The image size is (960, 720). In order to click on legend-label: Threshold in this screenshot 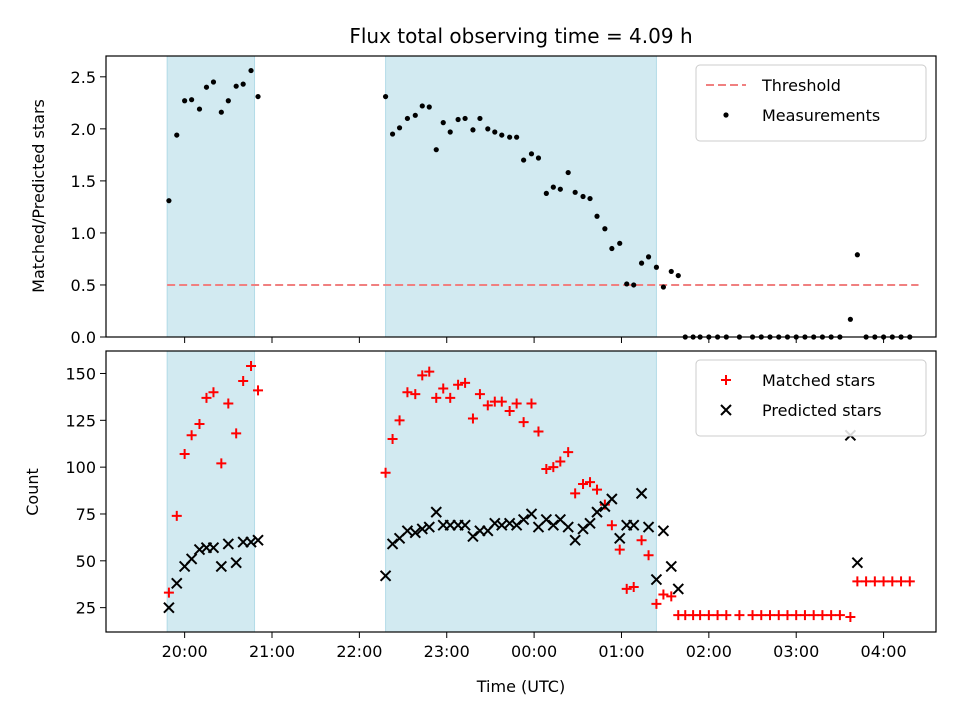, I will do `click(801, 85)`.